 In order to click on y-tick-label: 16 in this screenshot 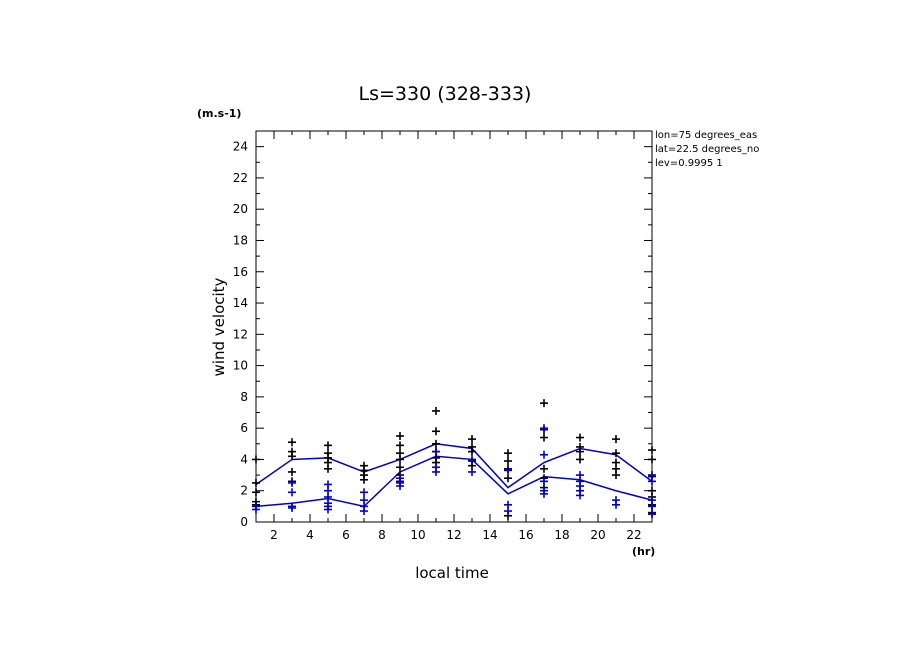, I will do `click(240, 272)`.